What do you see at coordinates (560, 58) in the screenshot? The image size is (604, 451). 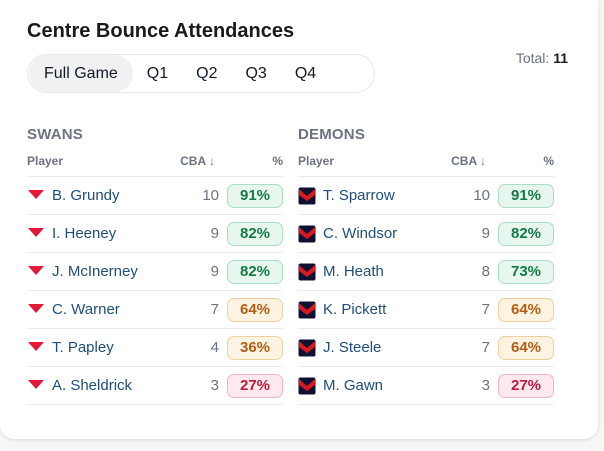 I see `total-value: 11` at bounding box center [560, 58].